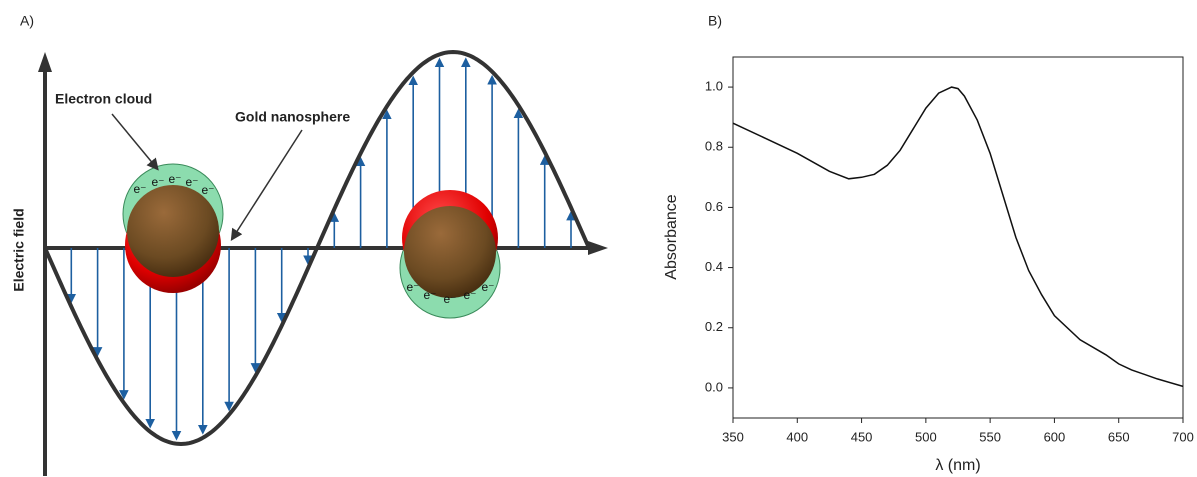  Describe the element at coordinates (1183, 436) in the screenshot. I see `x-tick-label: 700` at that location.